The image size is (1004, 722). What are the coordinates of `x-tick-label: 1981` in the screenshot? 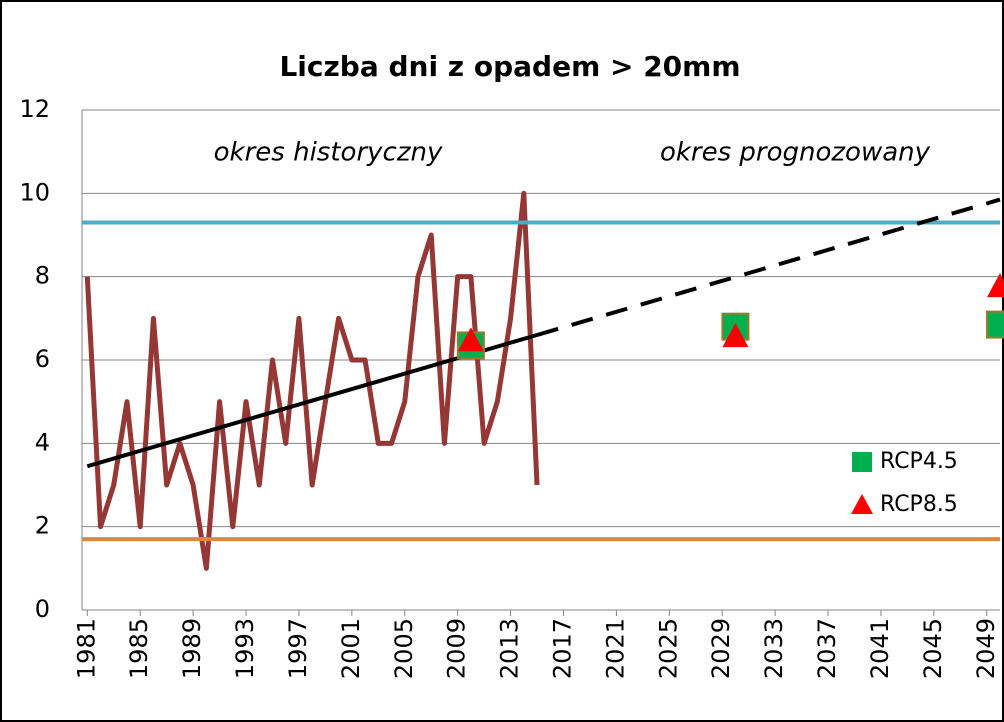 It's located at (86, 648).